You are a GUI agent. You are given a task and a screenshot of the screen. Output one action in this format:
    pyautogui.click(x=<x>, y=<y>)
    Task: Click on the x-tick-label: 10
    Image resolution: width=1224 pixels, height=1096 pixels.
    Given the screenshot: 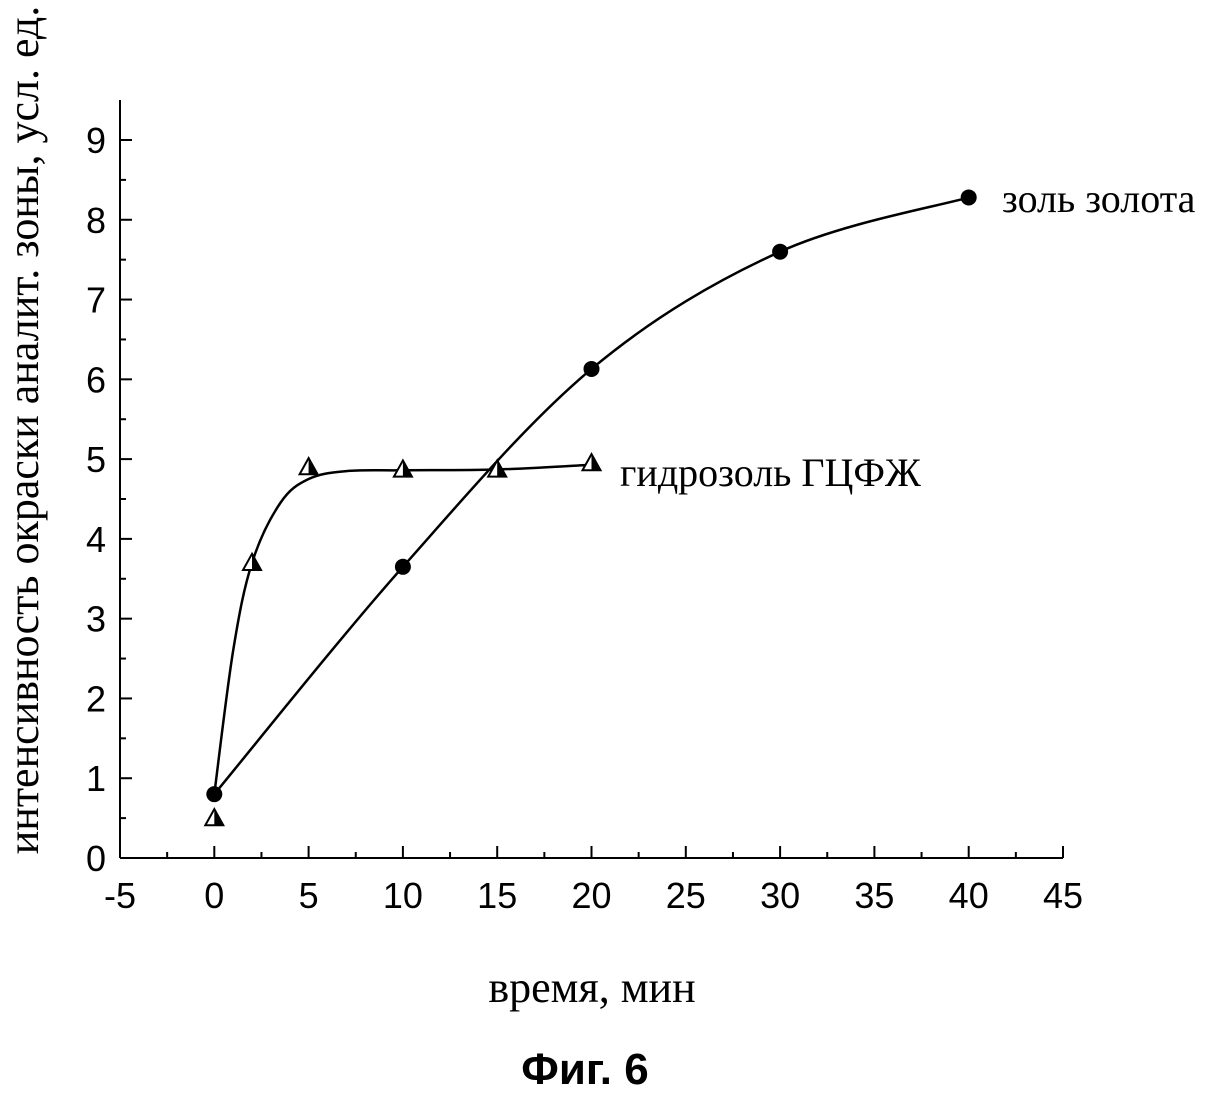 What is the action you would take?
    pyautogui.click(x=403, y=895)
    